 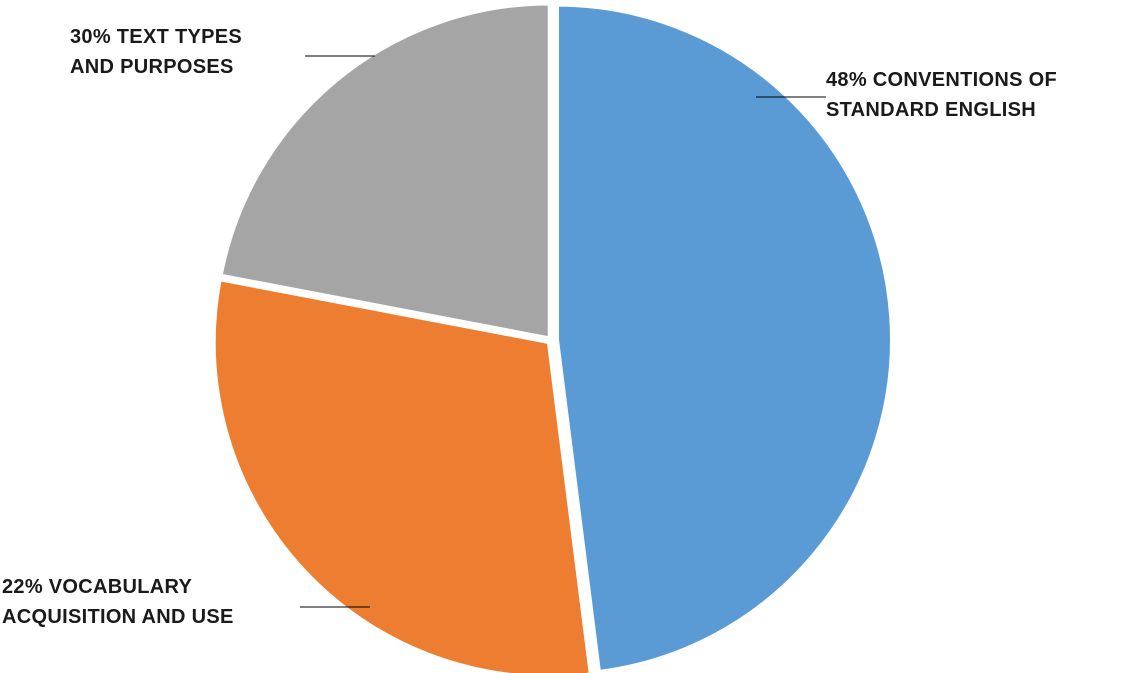 I want to click on slice-label-3: 30% TEXT TYPES AND PURPOSES, so click(x=222, y=52).